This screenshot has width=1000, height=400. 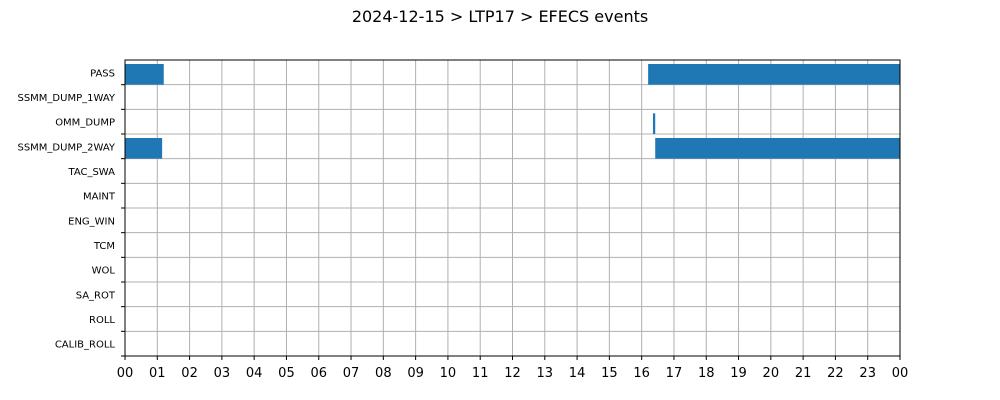 I want to click on x-tick-label: 01, so click(x=157, y=373).